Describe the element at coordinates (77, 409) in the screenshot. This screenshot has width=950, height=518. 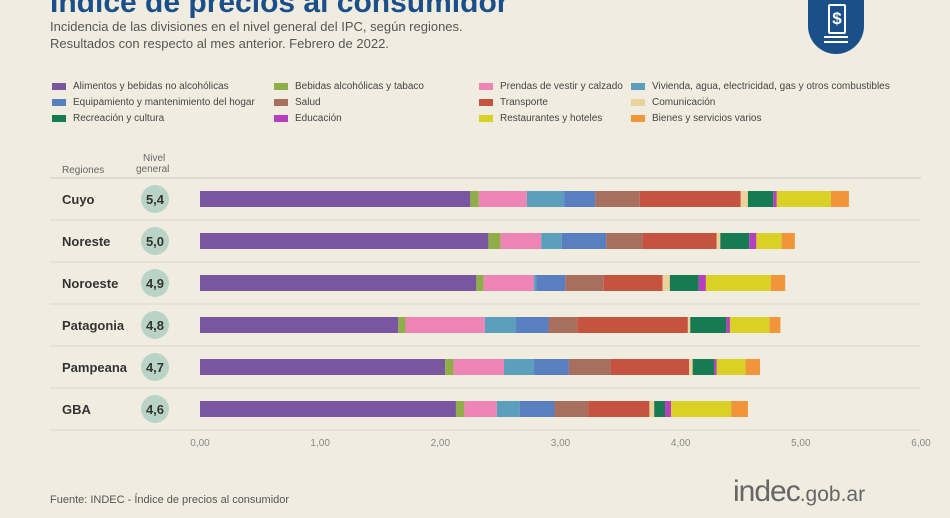
I see `region-label: GBA` at that location.